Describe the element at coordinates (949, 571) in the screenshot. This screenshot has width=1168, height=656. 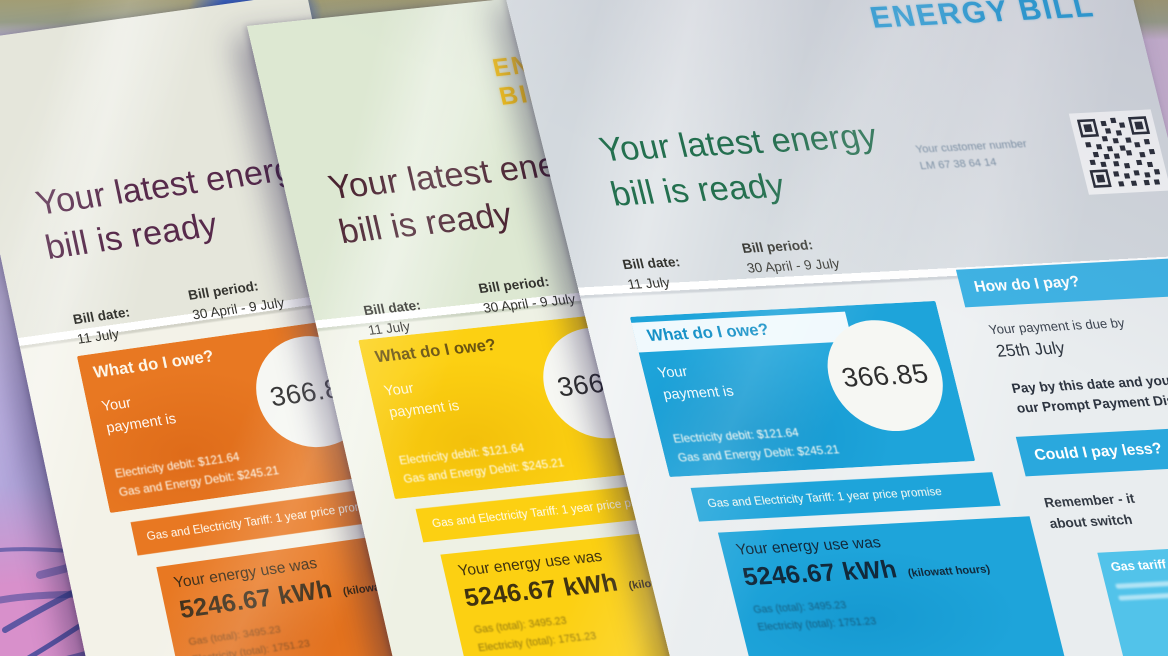
I see `usage-unit: (kilowatt hours)` at that location.